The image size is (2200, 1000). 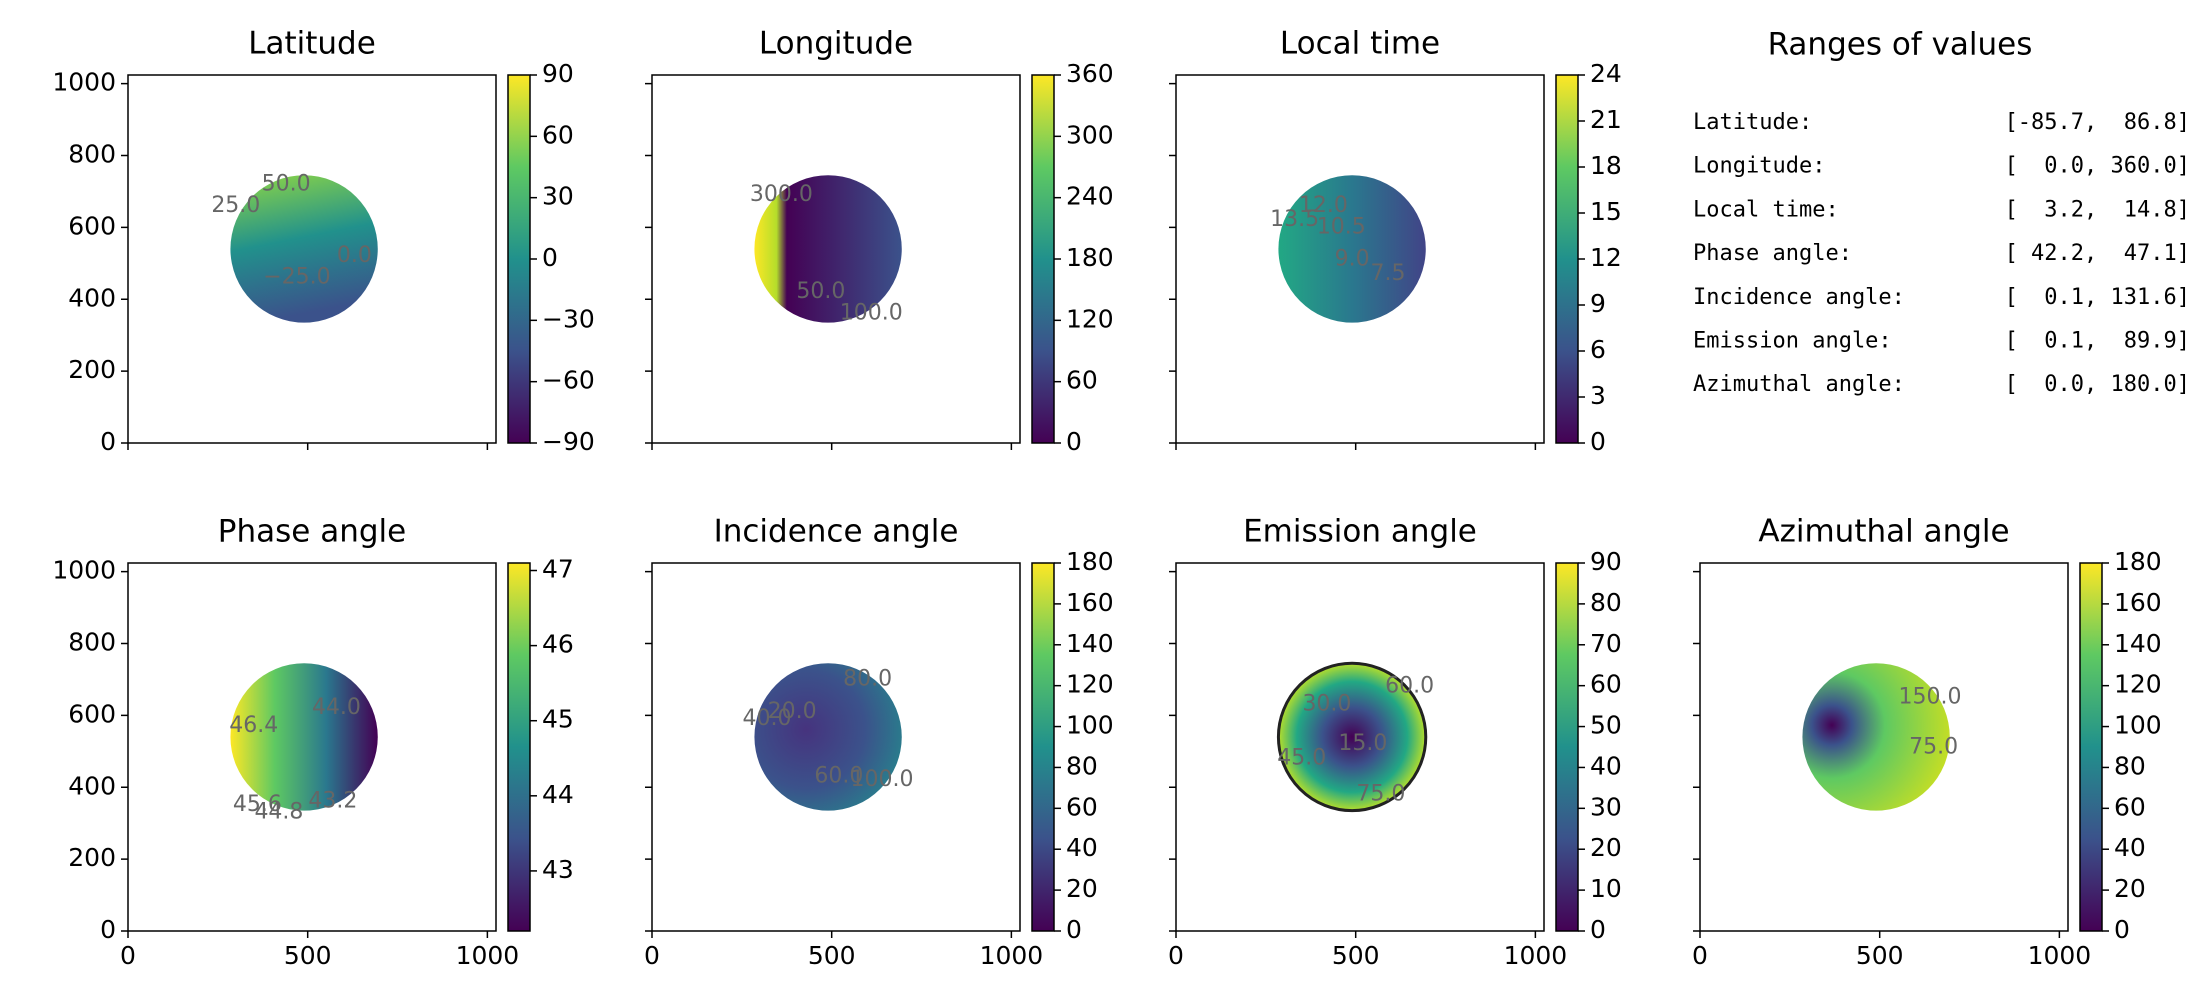 I want to click on range-value: [ 0.0, 180.0], so click(x=2097, y=384).